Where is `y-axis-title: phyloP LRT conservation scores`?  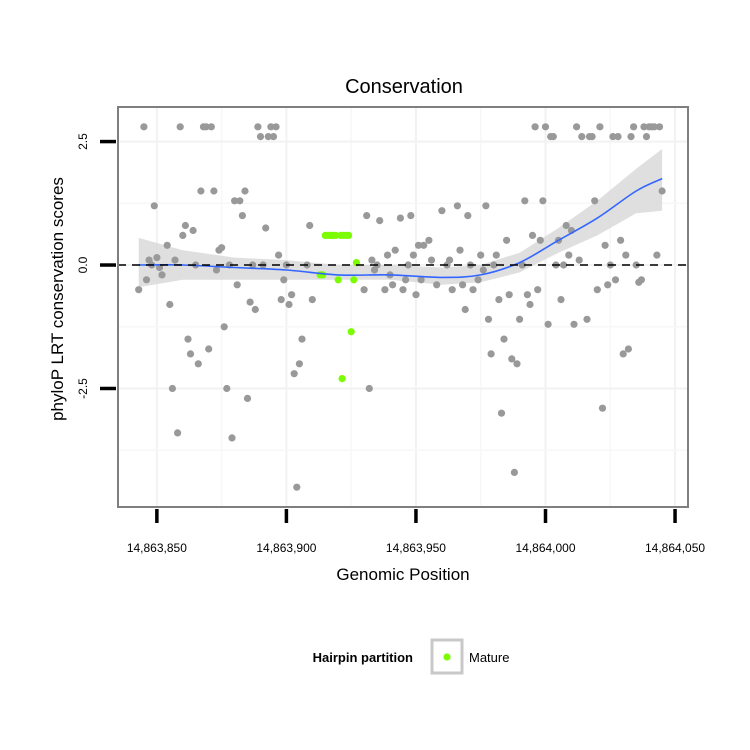
y-axis-title: phyloP LRT conservation scores is located at coordinates (57, 299).